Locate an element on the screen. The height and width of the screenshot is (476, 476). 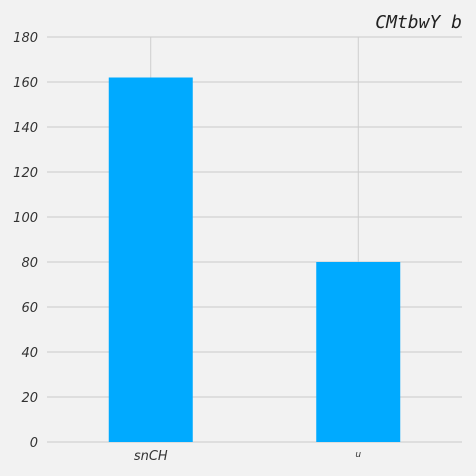
bar-snCH is located at coordinates (150, 259).